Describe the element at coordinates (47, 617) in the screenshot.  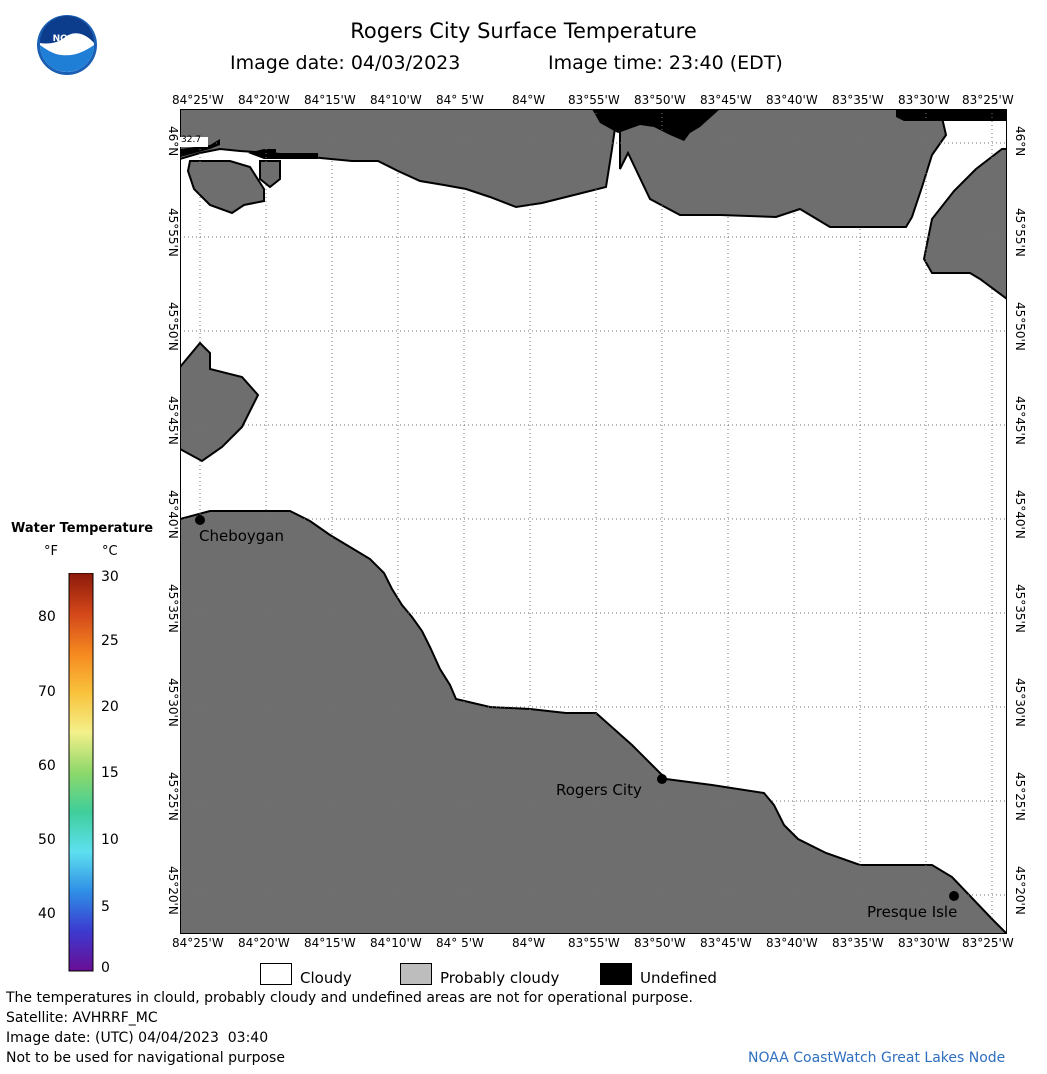
I see `colorbar-f-tick: 80` at that location.